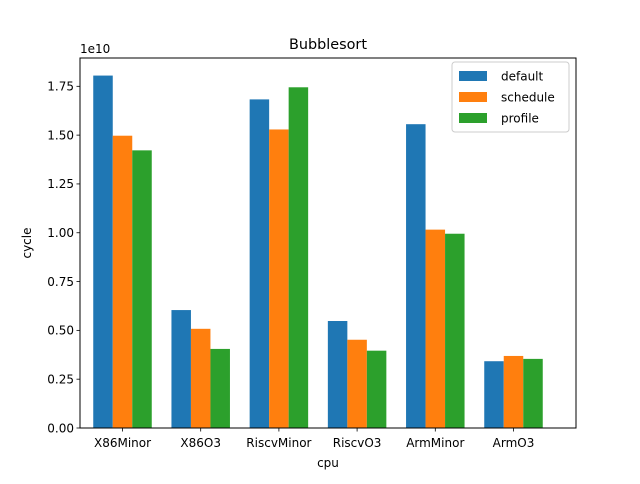  Describe the element at coordinates (103, 251) in the screenshot. I see `bar-default-X86Minor` at that location.